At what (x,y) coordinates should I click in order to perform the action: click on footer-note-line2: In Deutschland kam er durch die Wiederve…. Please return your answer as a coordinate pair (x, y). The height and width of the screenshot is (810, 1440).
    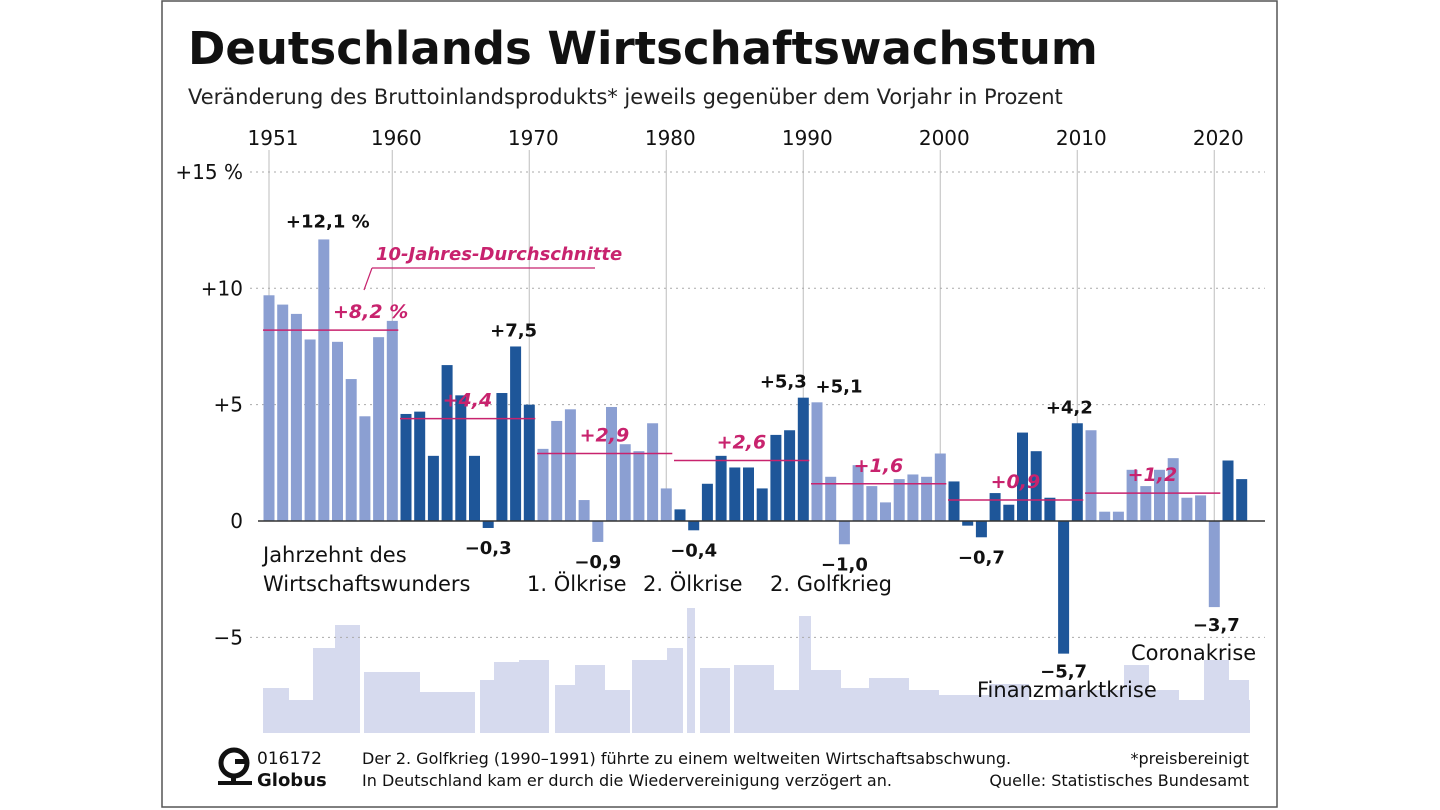
    Looking at the image, I should click on (627, 780).